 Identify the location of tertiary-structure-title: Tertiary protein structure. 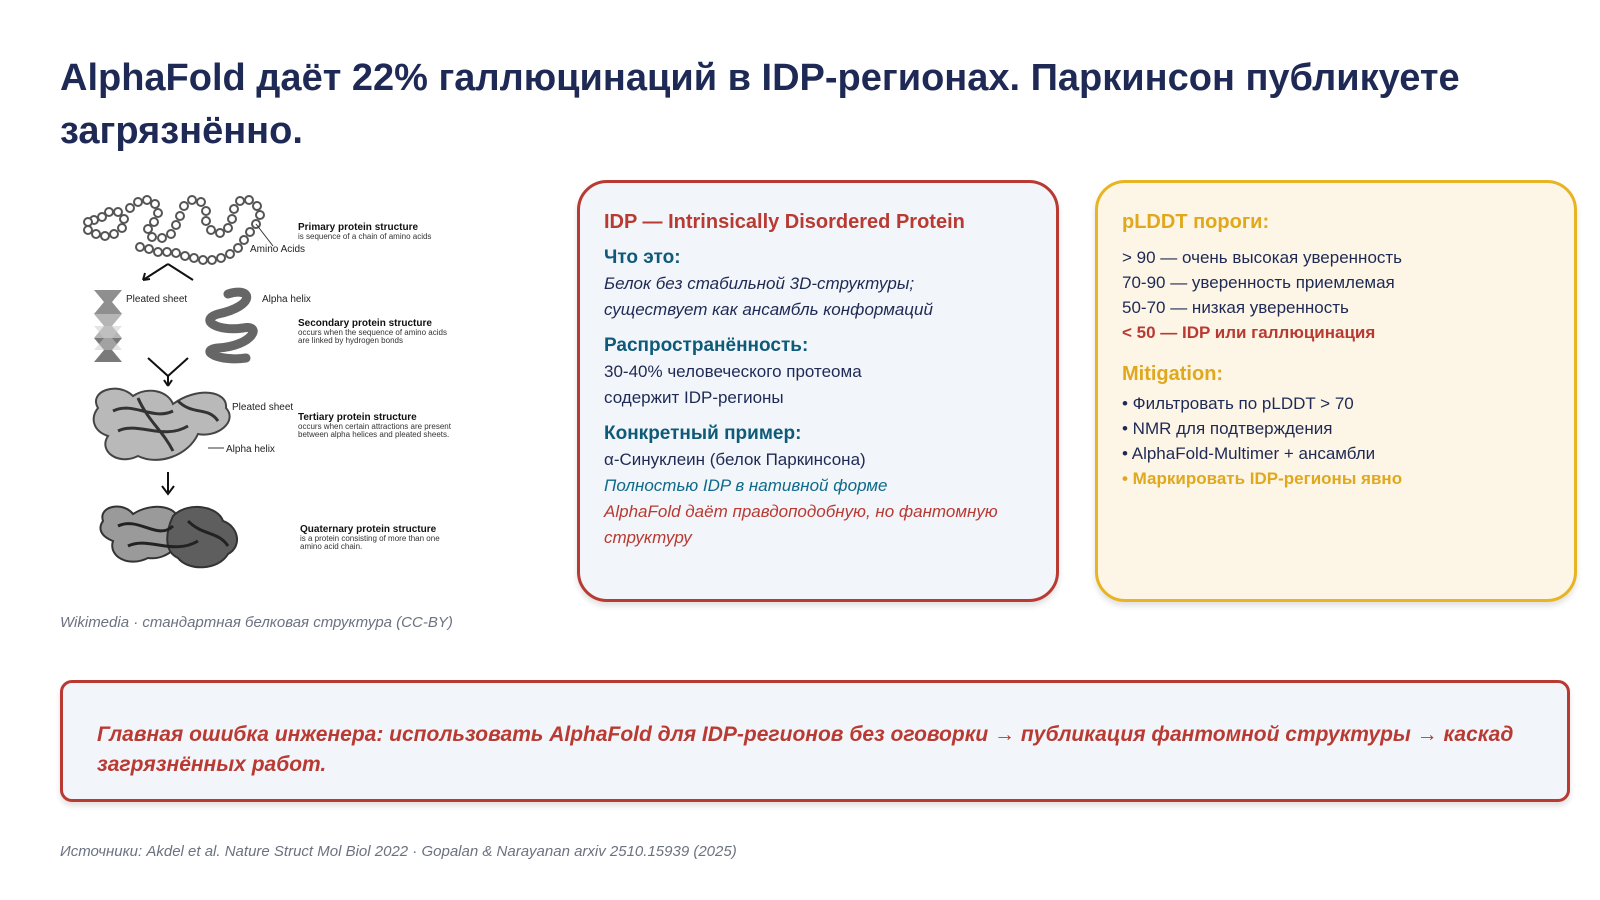
(357, 417).